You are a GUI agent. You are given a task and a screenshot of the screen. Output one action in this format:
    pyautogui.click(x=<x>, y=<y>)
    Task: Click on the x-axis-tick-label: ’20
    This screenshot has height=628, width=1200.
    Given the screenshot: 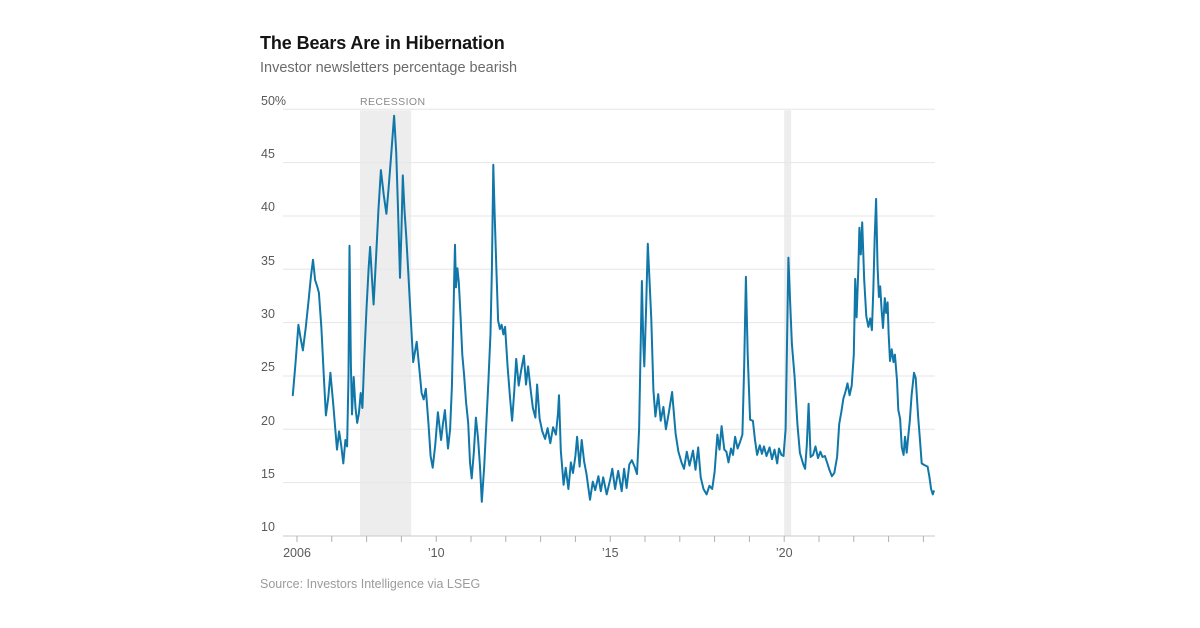 What is the action you would take?
    pyautogui.click(x=784, y=553)
    